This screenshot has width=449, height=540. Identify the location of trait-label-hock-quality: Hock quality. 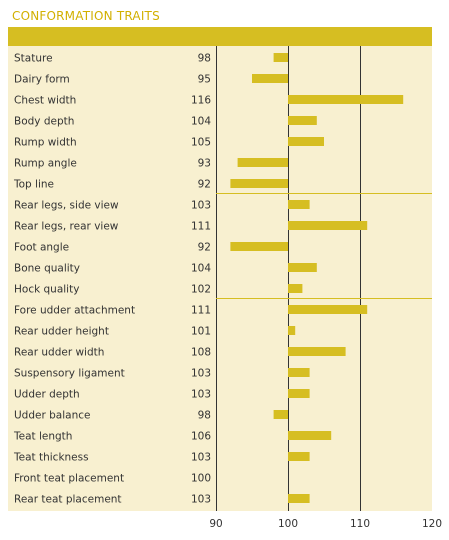
(46, 290).